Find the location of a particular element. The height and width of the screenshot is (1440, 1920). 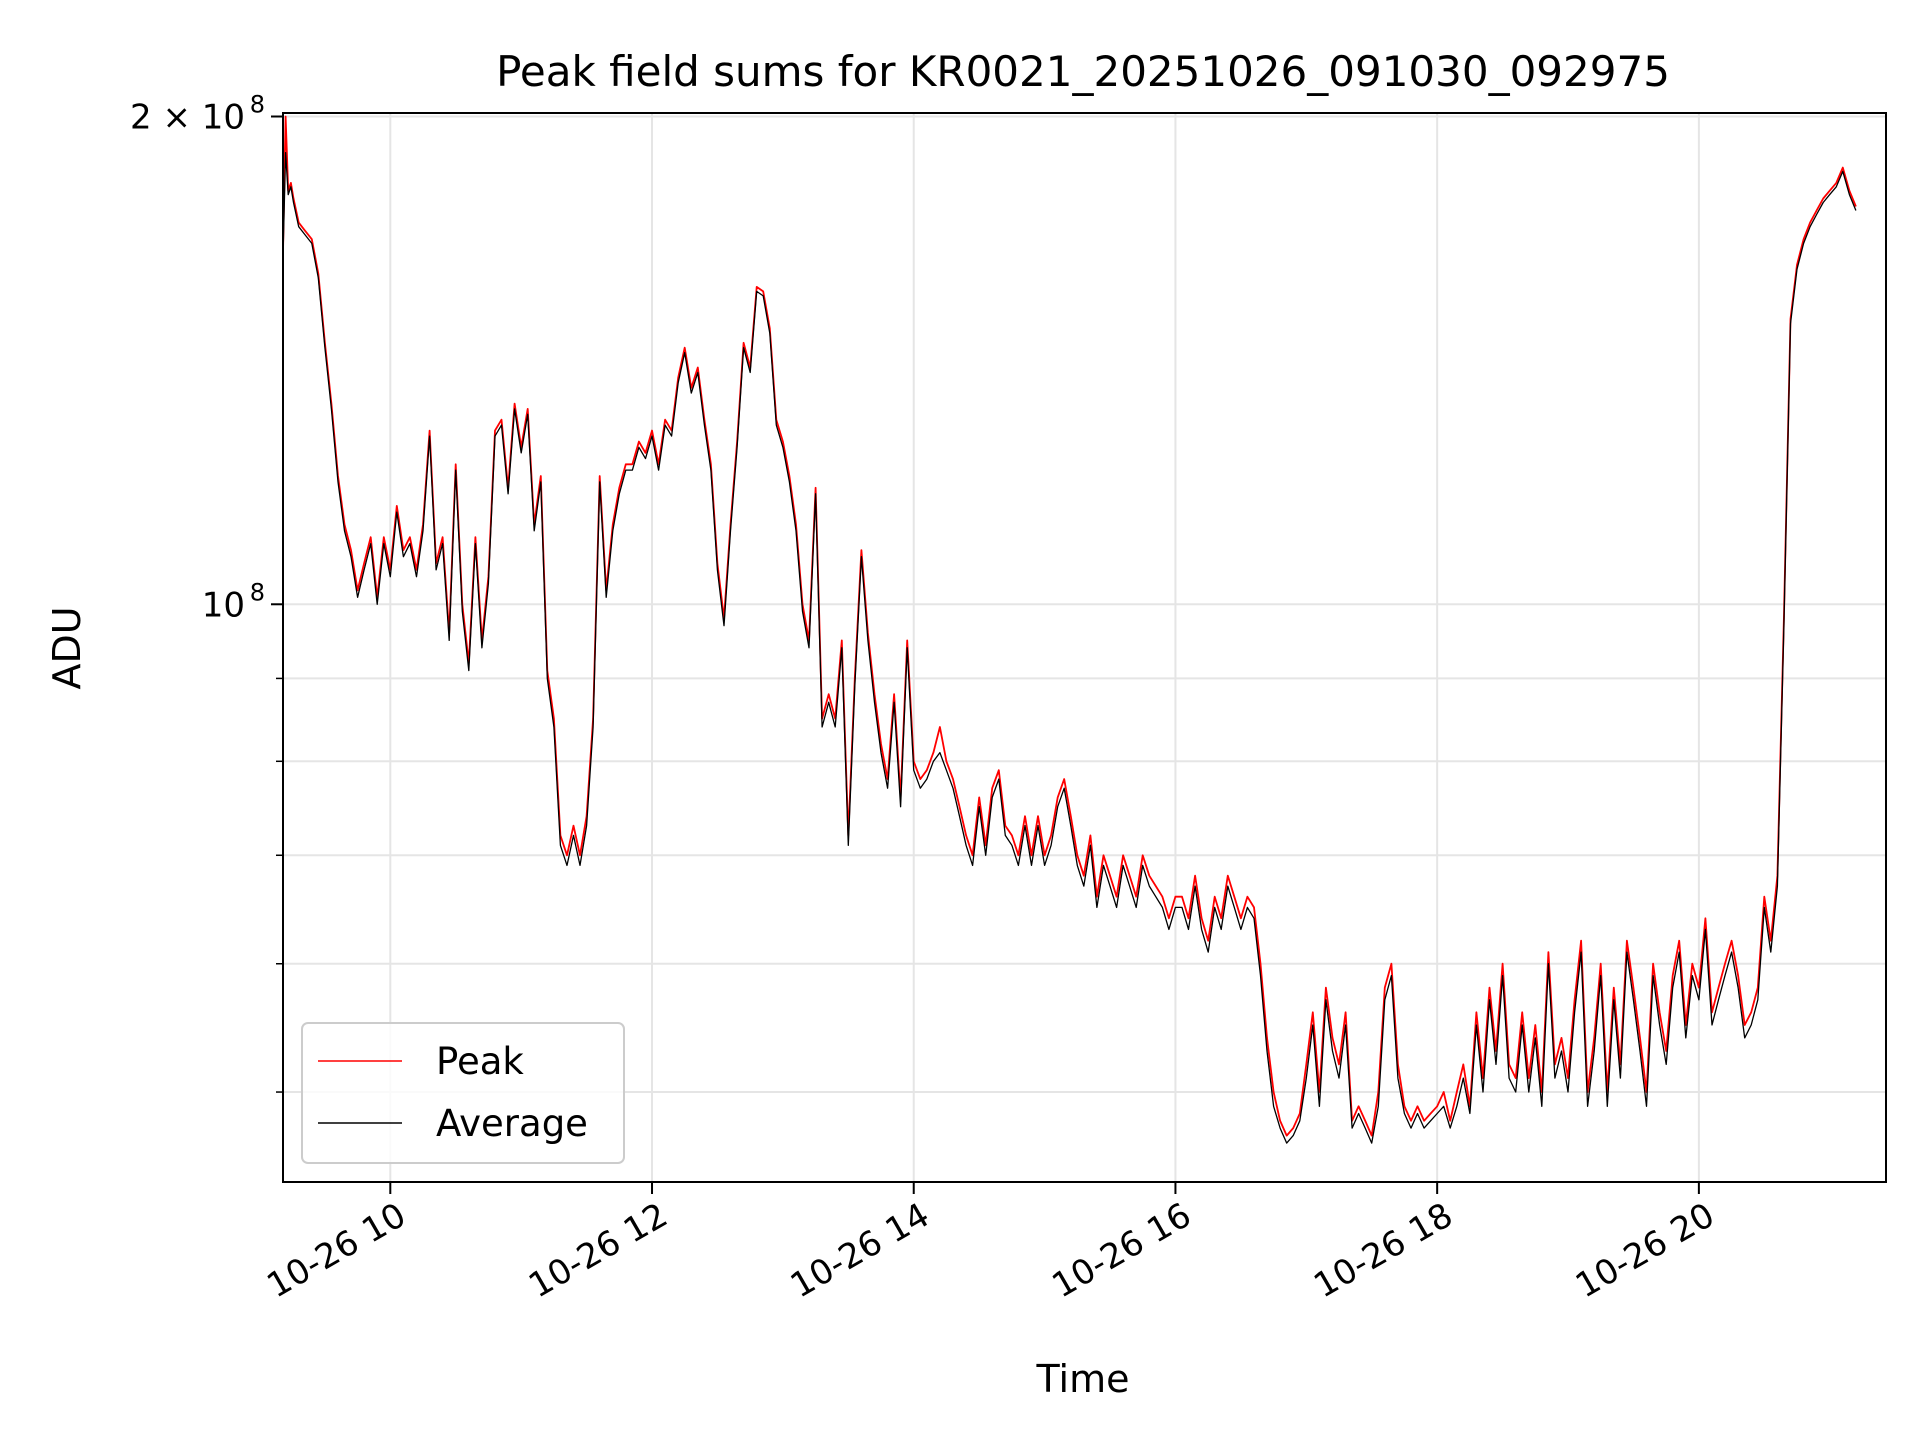

legend-box is located at coordinates (463, 1093).